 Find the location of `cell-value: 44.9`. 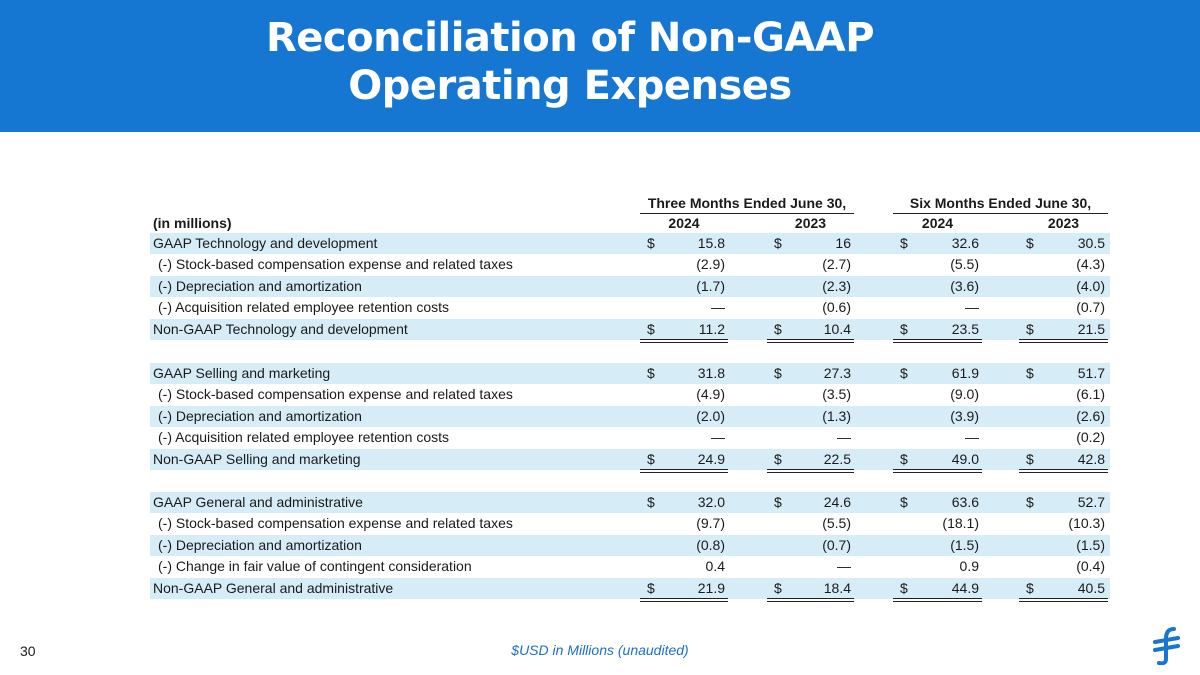

cell-value: 44.9 is located at coordinates (965, 587).